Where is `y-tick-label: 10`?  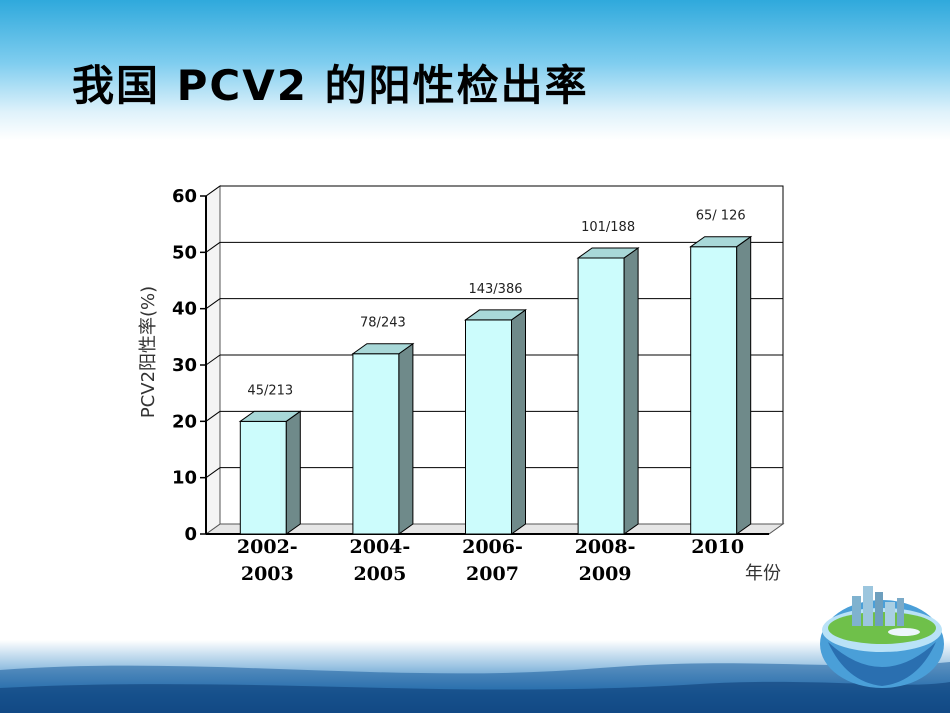 y-tick-label: 10 is located at coordinates (184, 478).